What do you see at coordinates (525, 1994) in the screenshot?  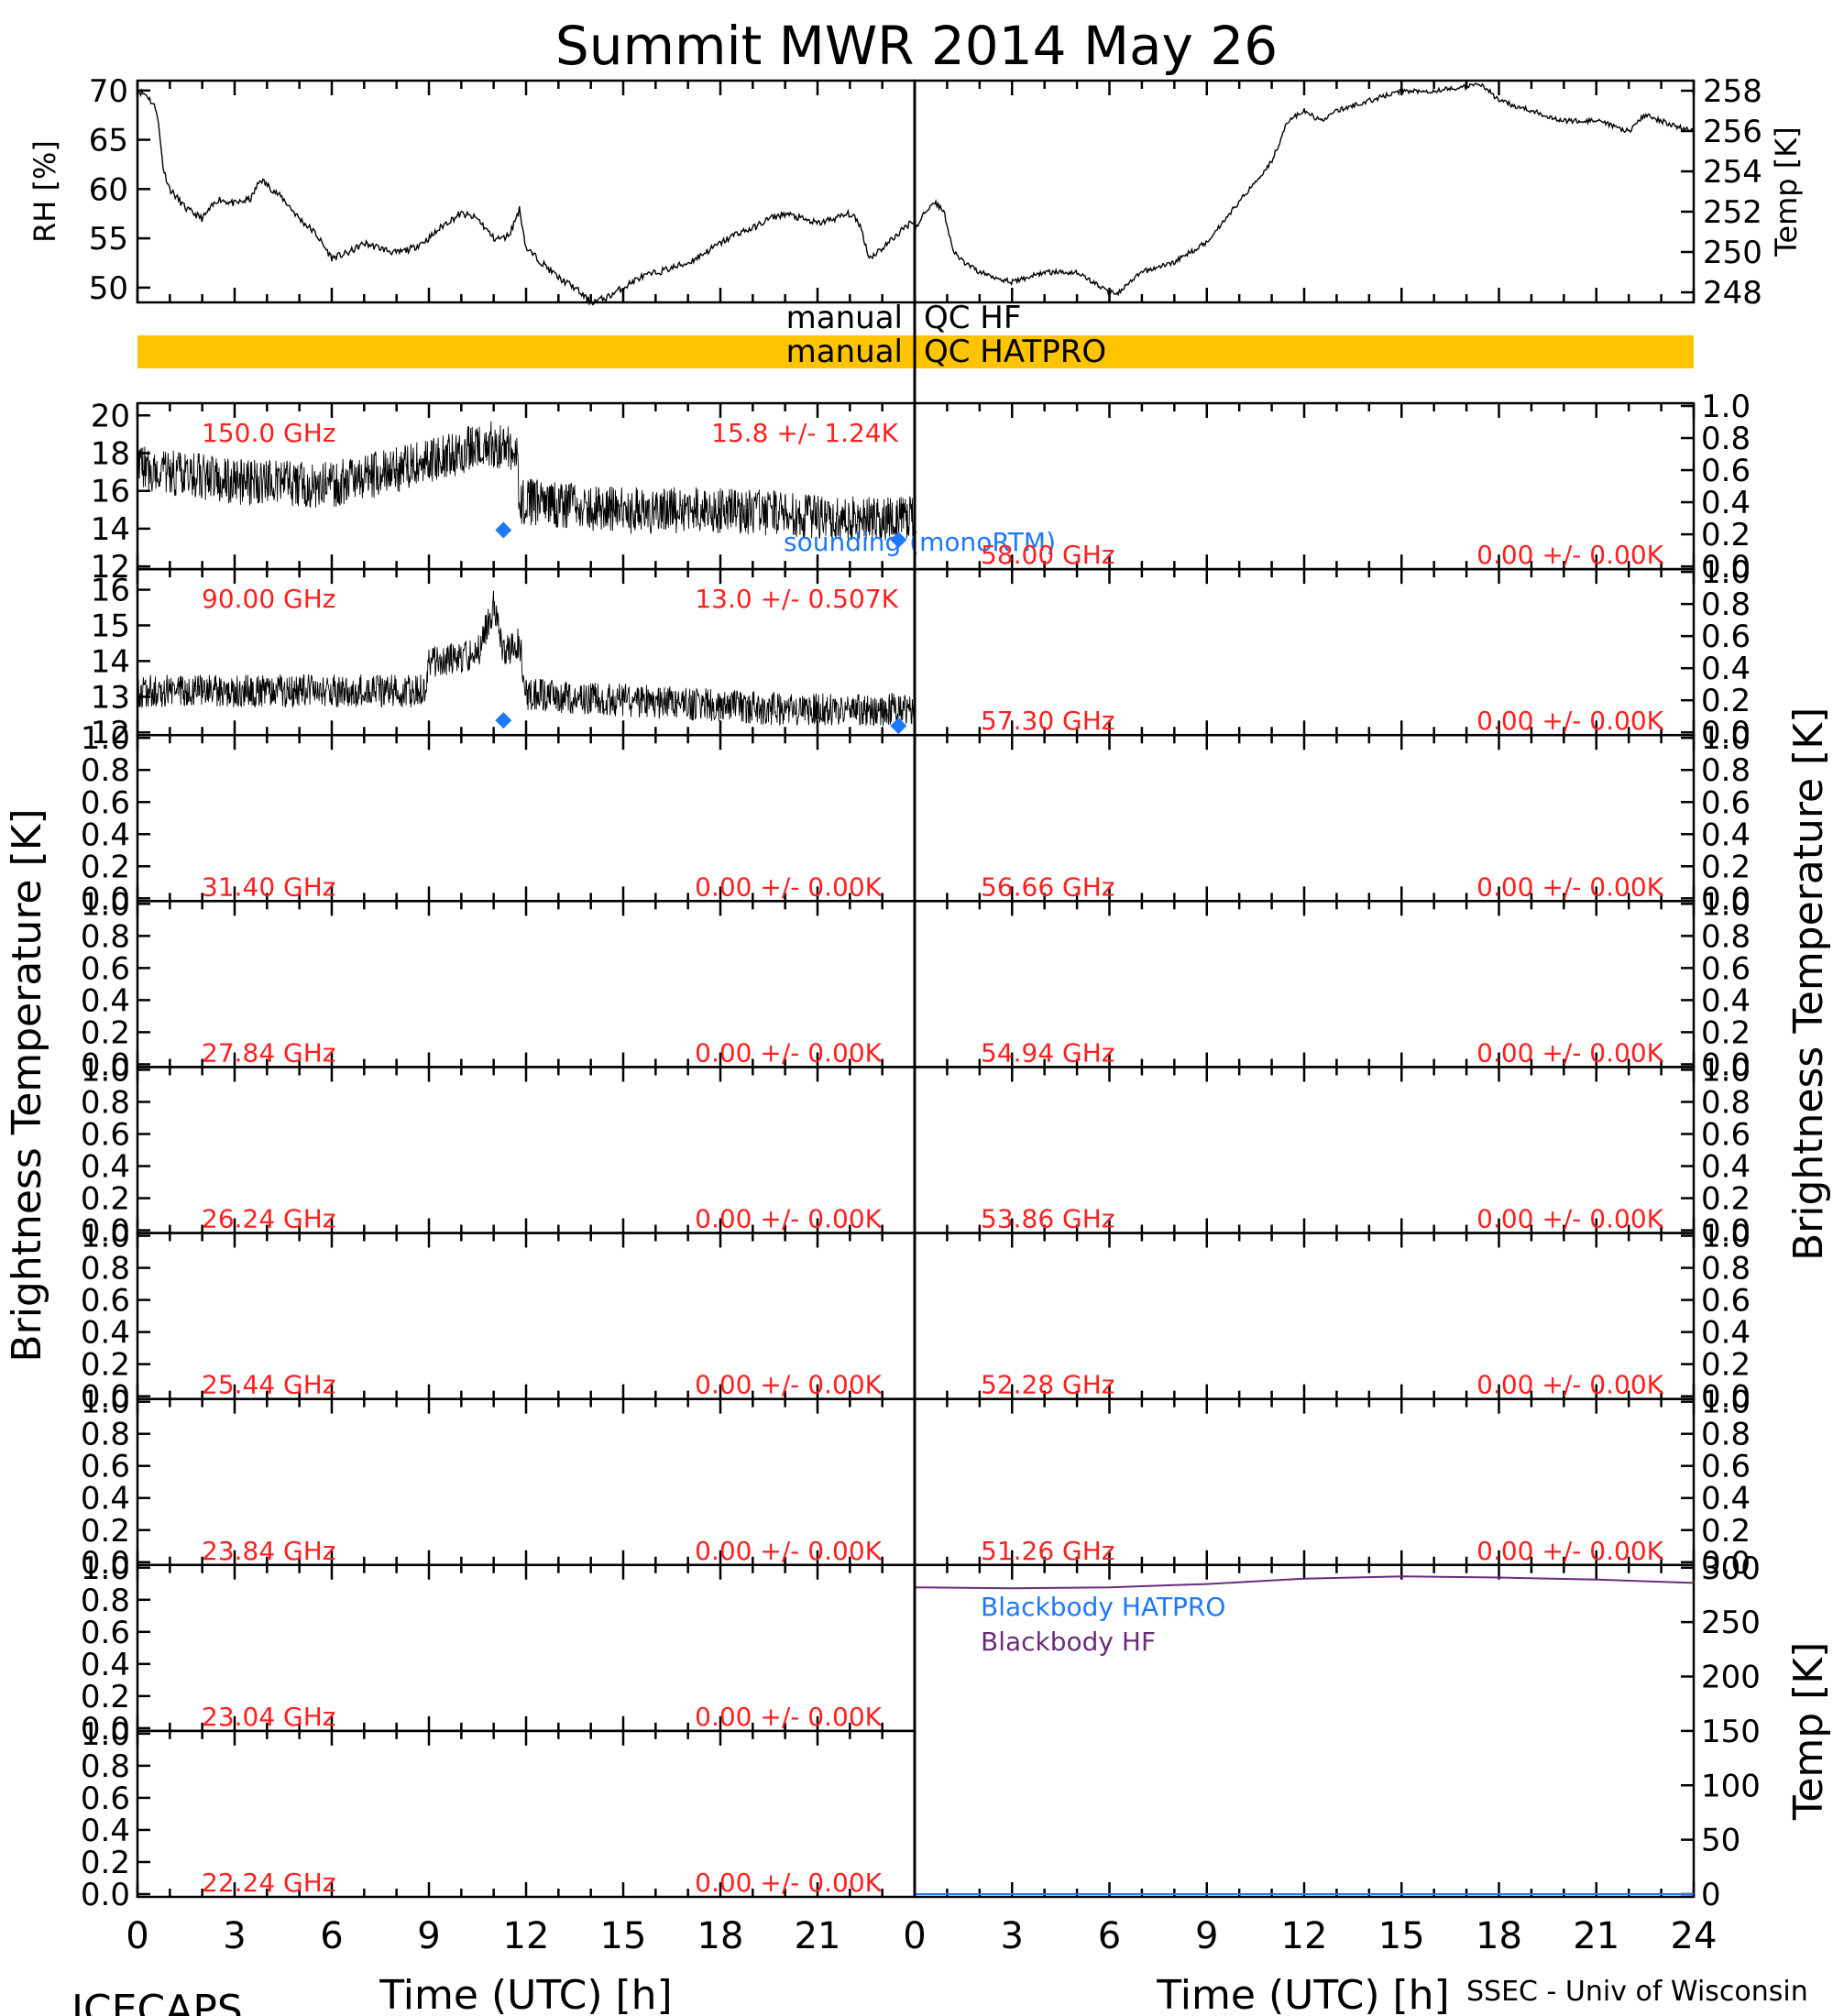 I see `x-axis-label-left: Time (UTC) [h]` at bounding box center [525, 1994].